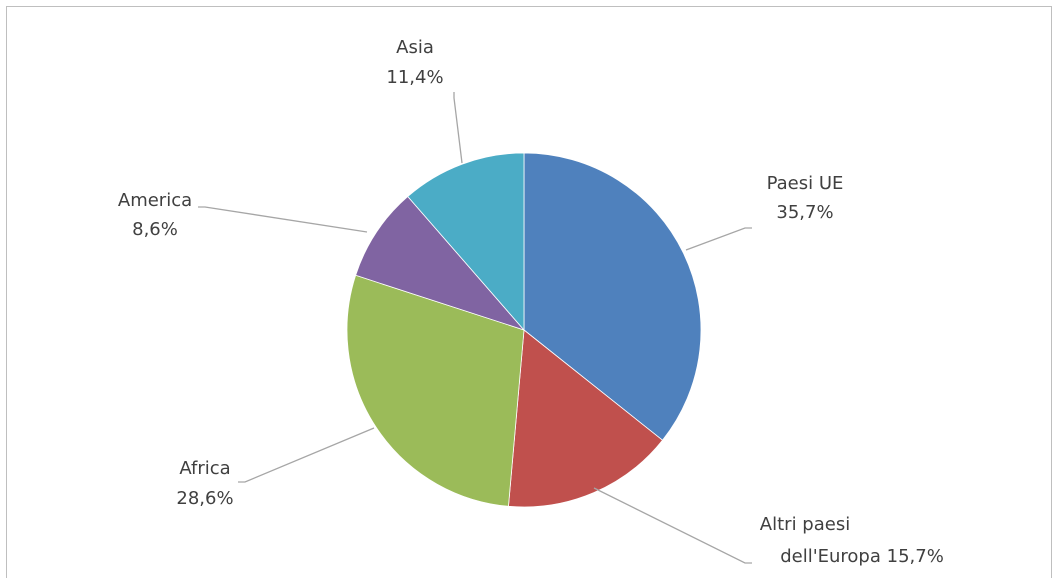 The width and height of the screenshot is (1059, 585). I want to click on label-africa-name: Africa, so click(204, 468).